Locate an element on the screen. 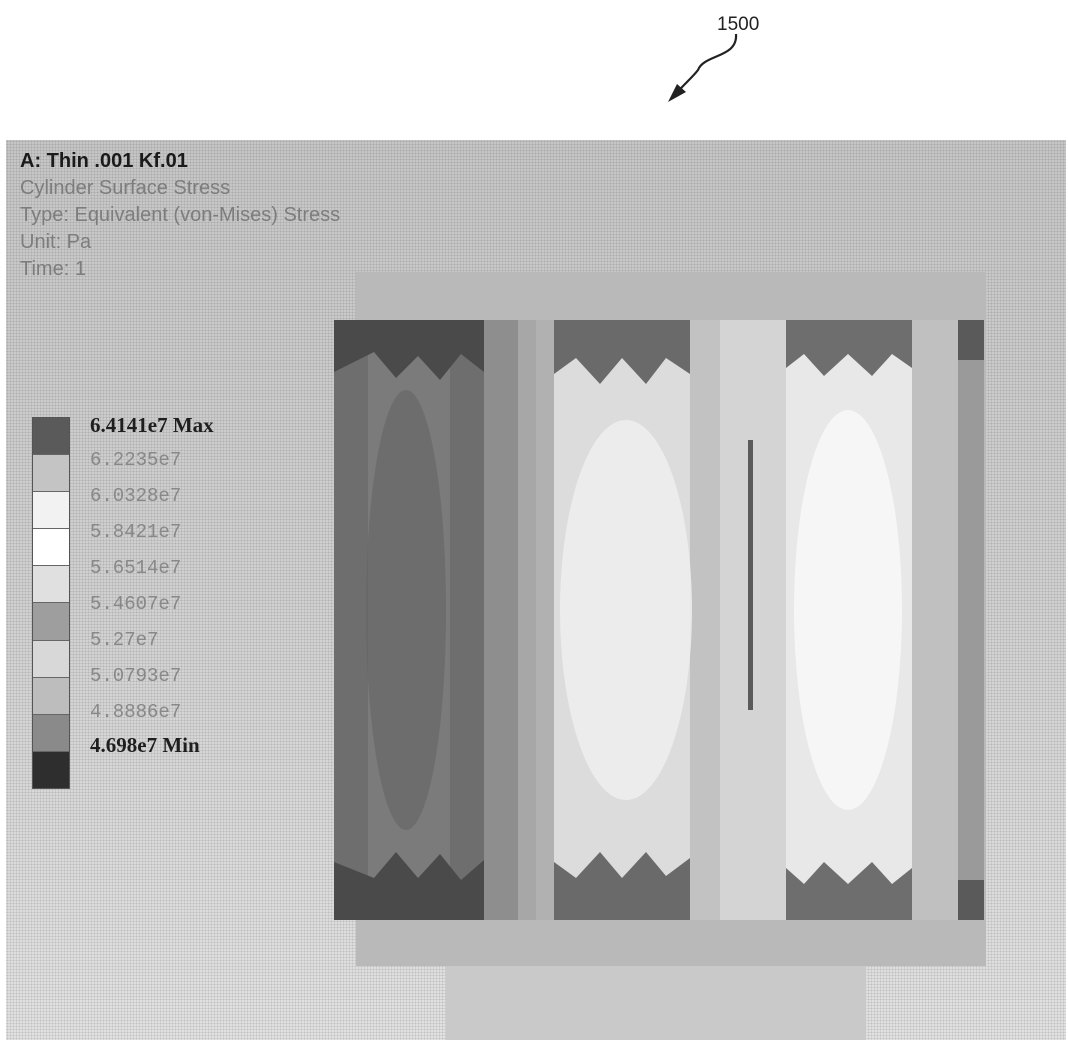  legend-label-min: 4.698e7 Min is located at coordinates (145, 745).